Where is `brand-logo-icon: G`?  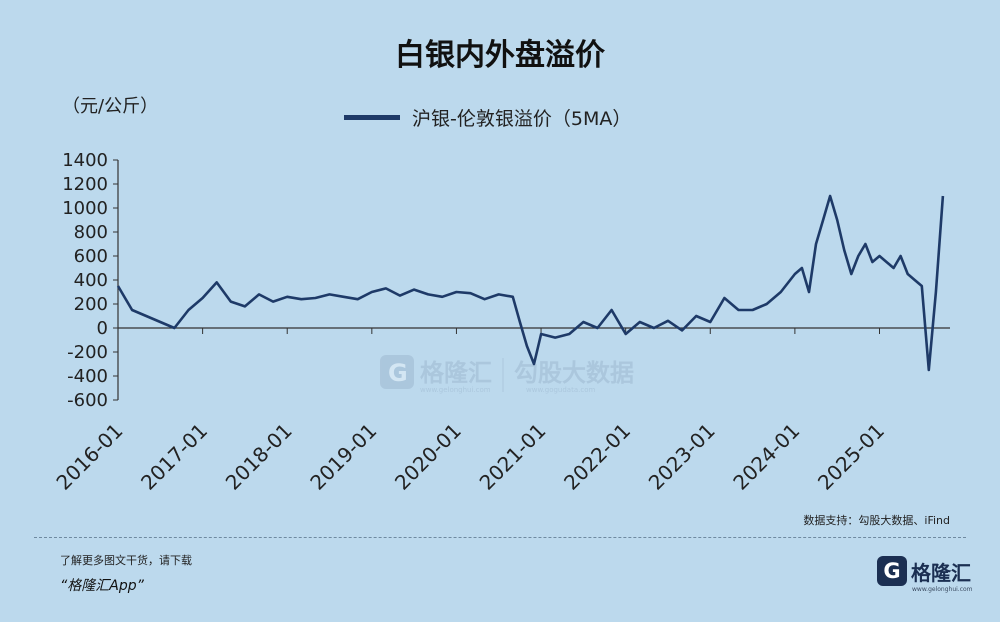 brand-logo-icon: G is located at coordinates (892, 571).